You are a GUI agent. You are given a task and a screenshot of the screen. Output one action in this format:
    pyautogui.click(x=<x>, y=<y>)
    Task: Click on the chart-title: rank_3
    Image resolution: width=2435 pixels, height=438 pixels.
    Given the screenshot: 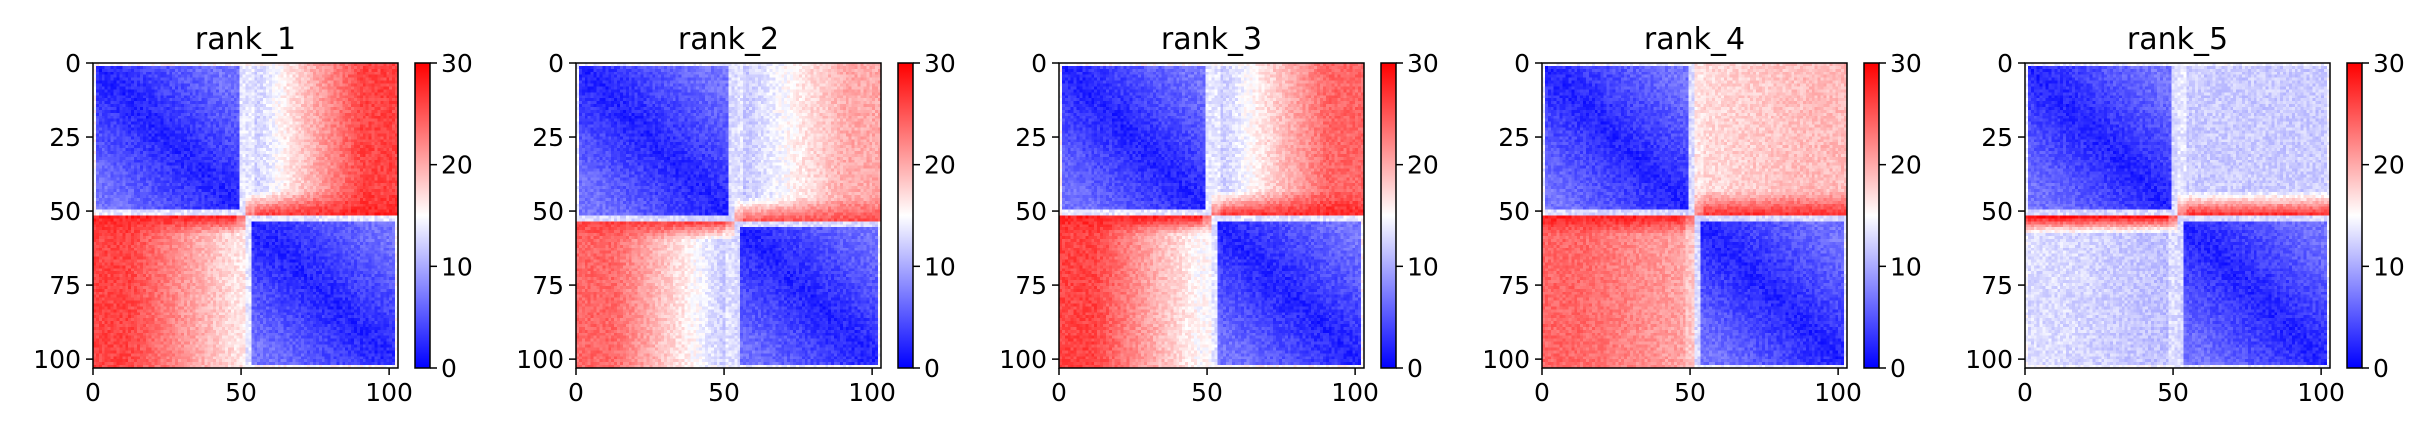 What is the action you would take?
    pyautogui.click(x=1211, y=39)
    